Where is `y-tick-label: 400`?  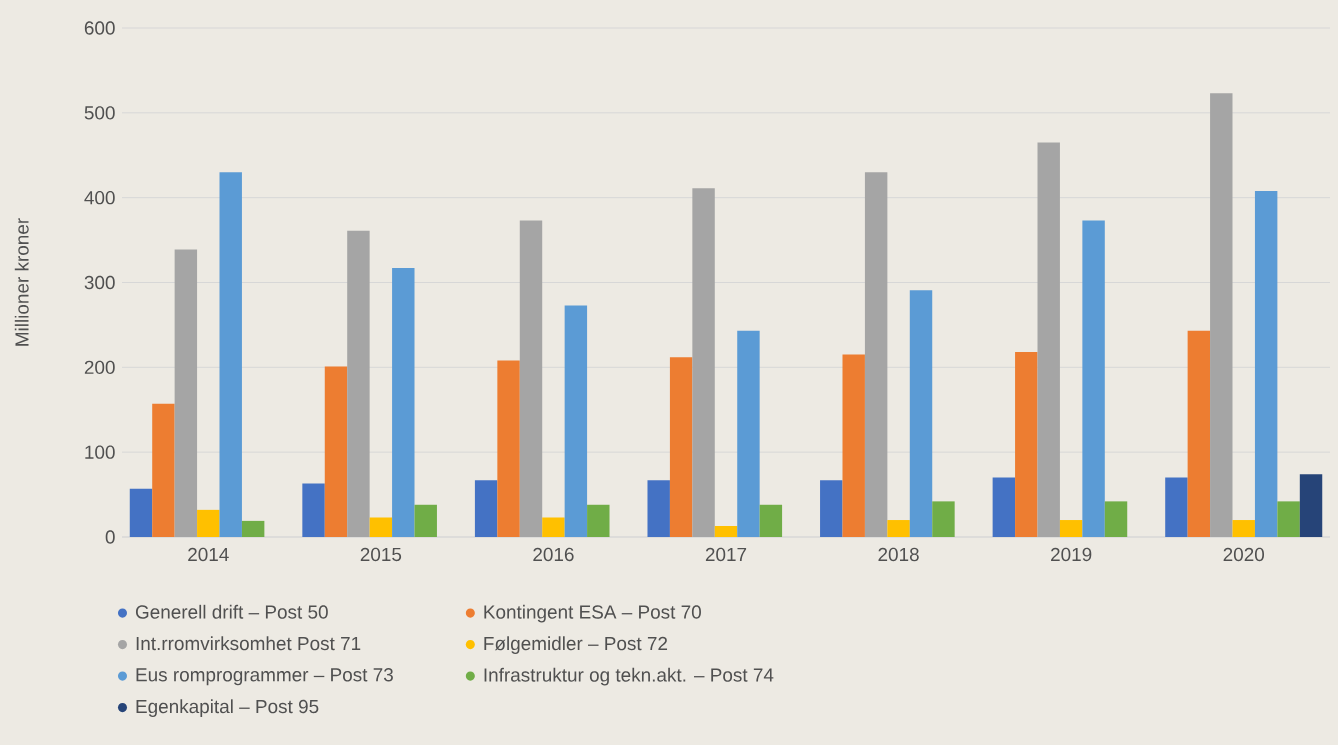
y-tick-label: 400 is located at coordinates (99, 197).